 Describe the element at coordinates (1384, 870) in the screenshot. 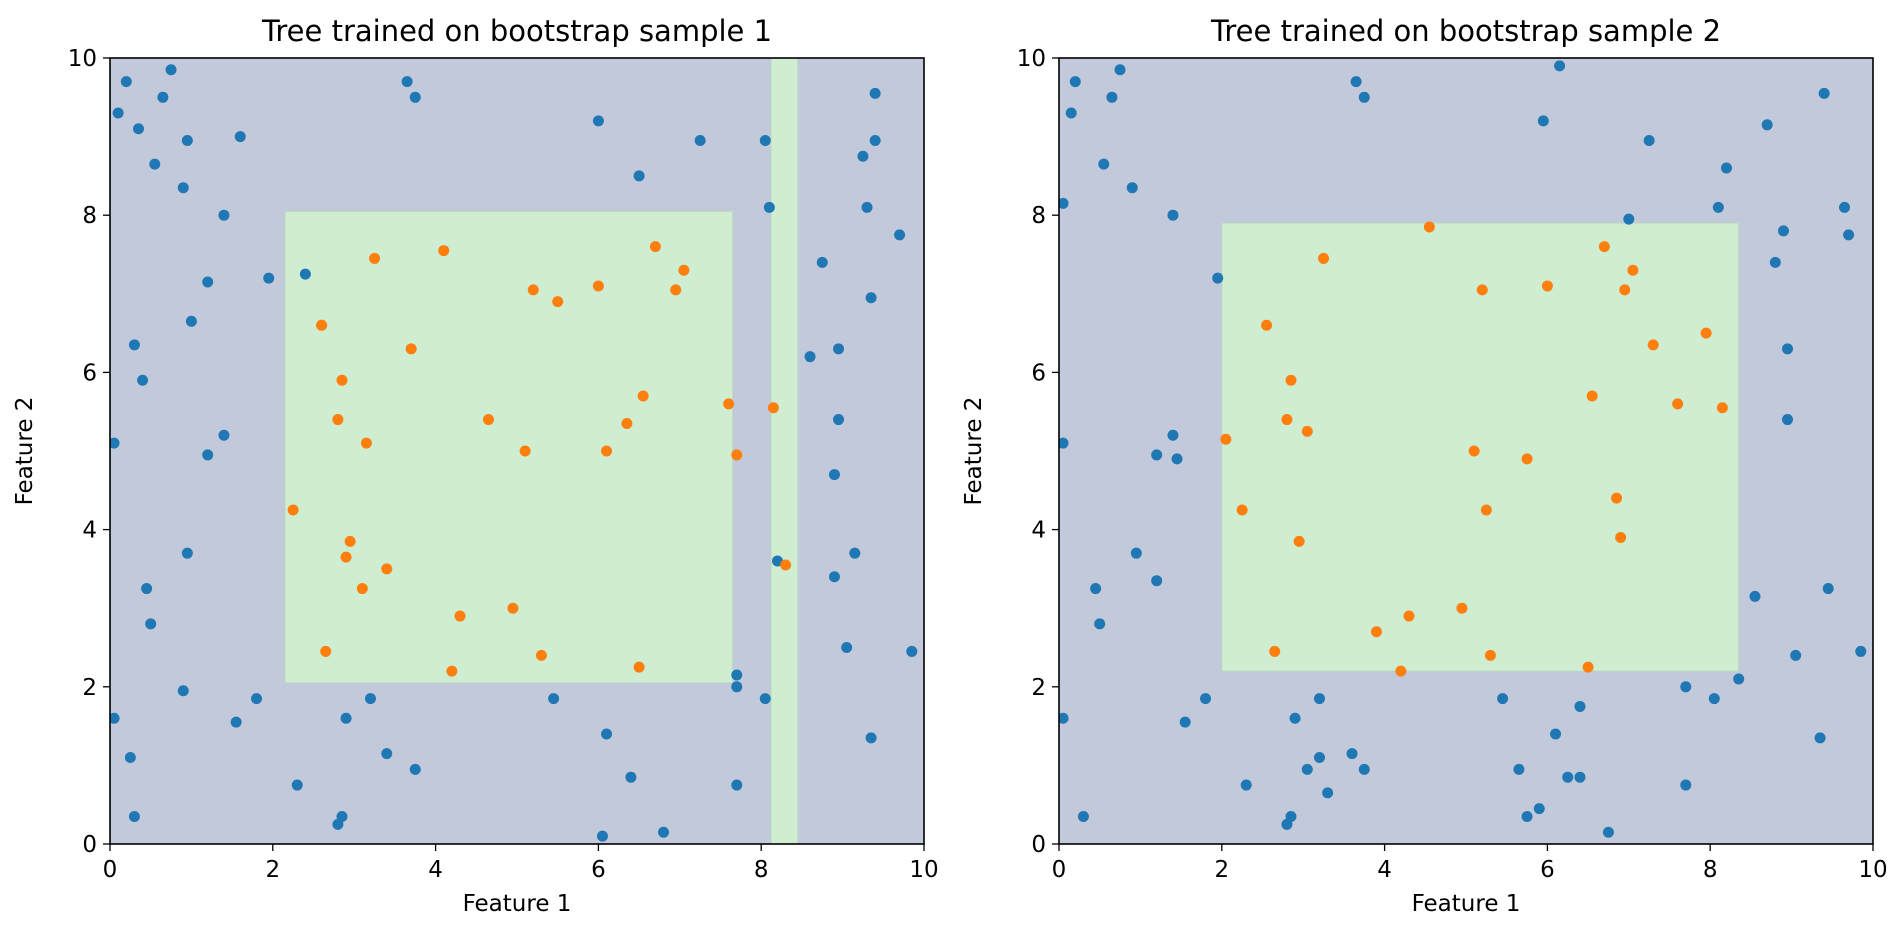

I see `x-tick-label: 4` at that location.